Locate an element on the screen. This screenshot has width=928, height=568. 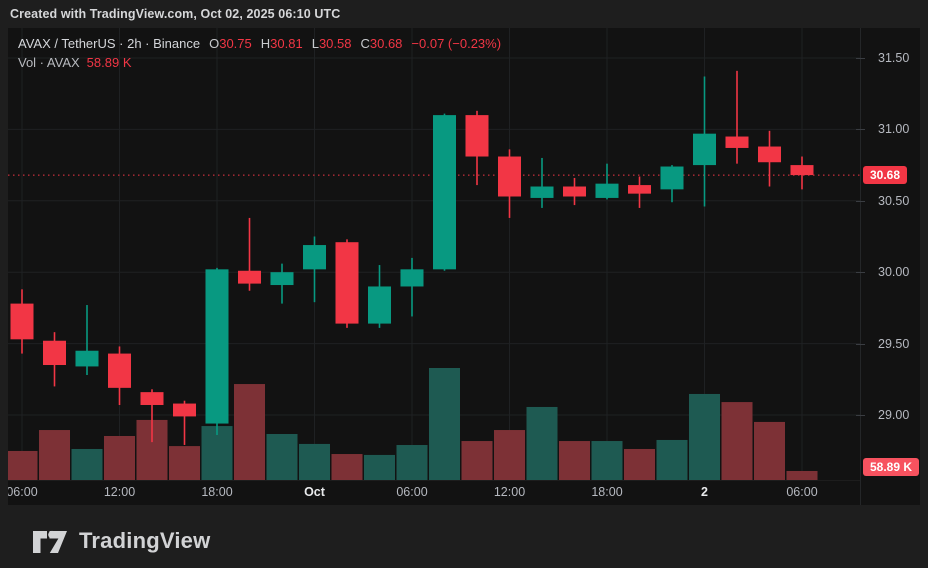
price-tick-label: 30.50 is located at coordinates (888, 201).